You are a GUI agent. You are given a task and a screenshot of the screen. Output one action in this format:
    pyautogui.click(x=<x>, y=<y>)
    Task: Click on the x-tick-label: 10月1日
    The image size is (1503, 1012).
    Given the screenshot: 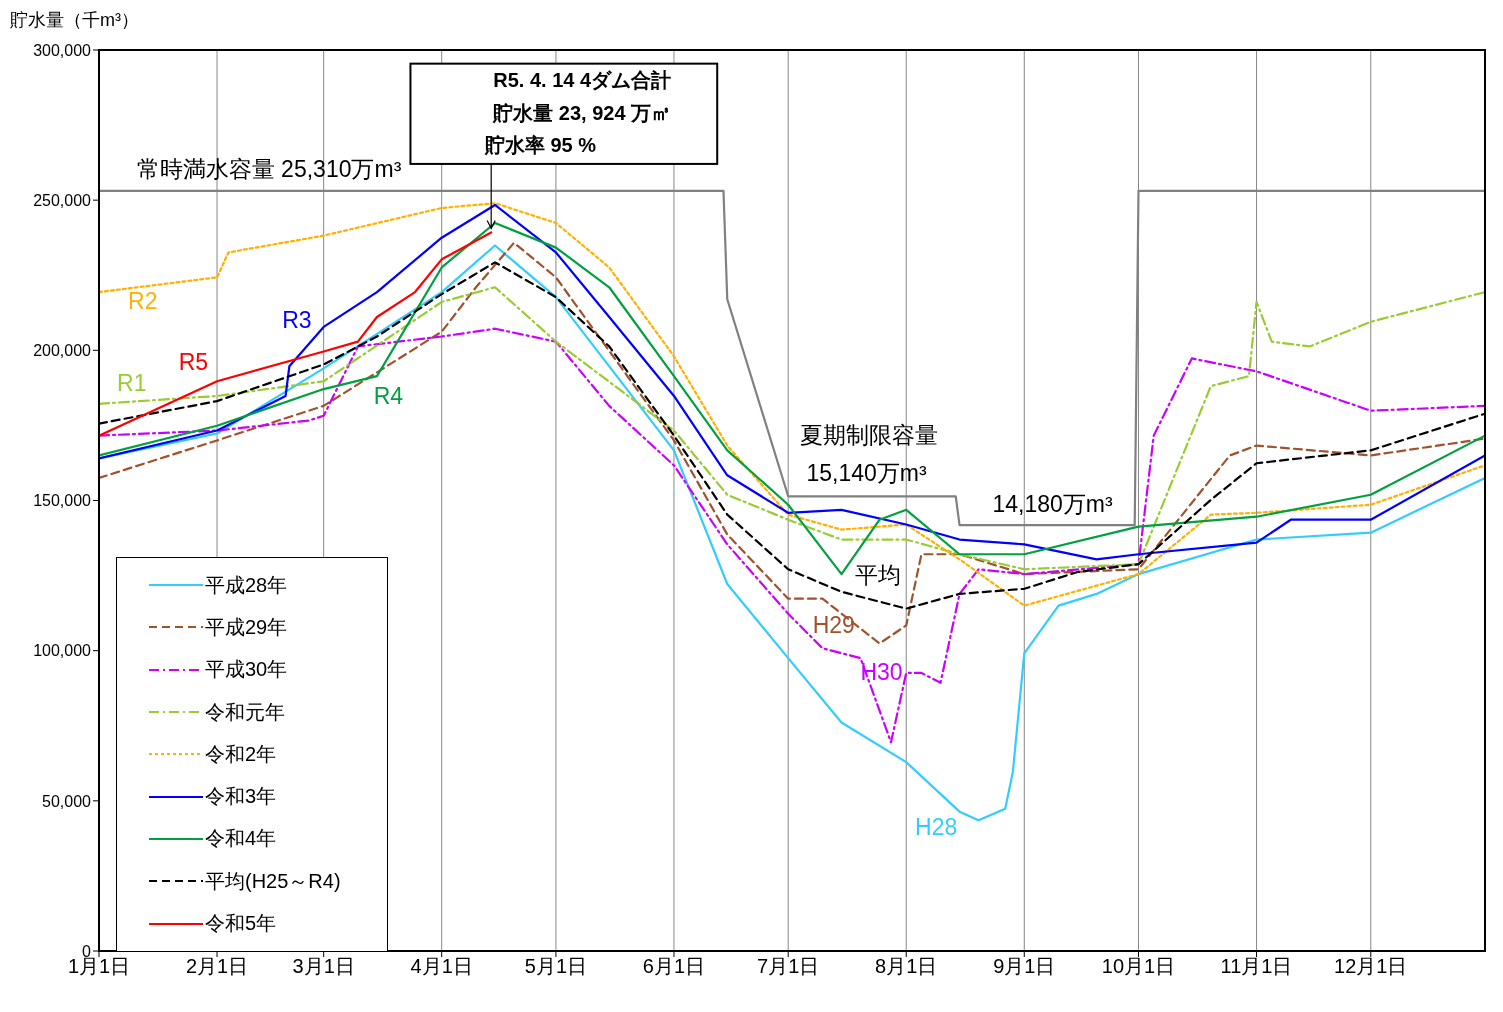 What is the action you would take?
    pyautogui.click(x=1138, y=966)
    